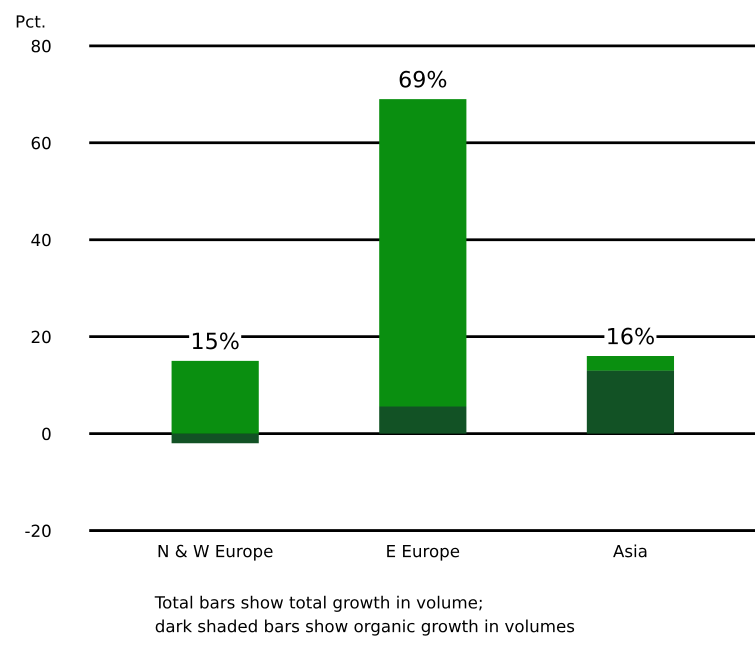  Describe the element at coordinates (41, 337) in the screenshot. I see `y-tick-label: 20` at that location.